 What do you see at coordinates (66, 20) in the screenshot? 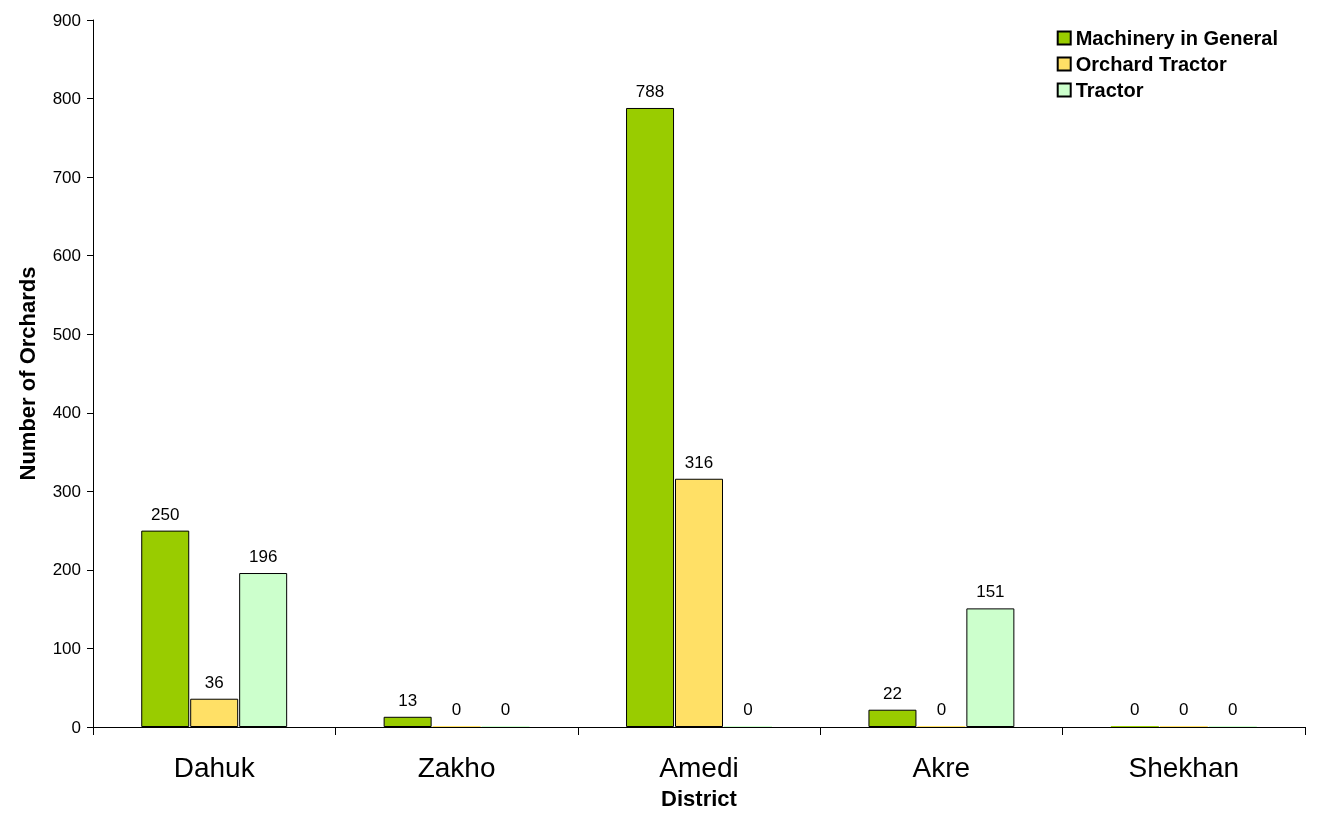
I see `y-tick-label: 900` at bounding box center [66, 20].